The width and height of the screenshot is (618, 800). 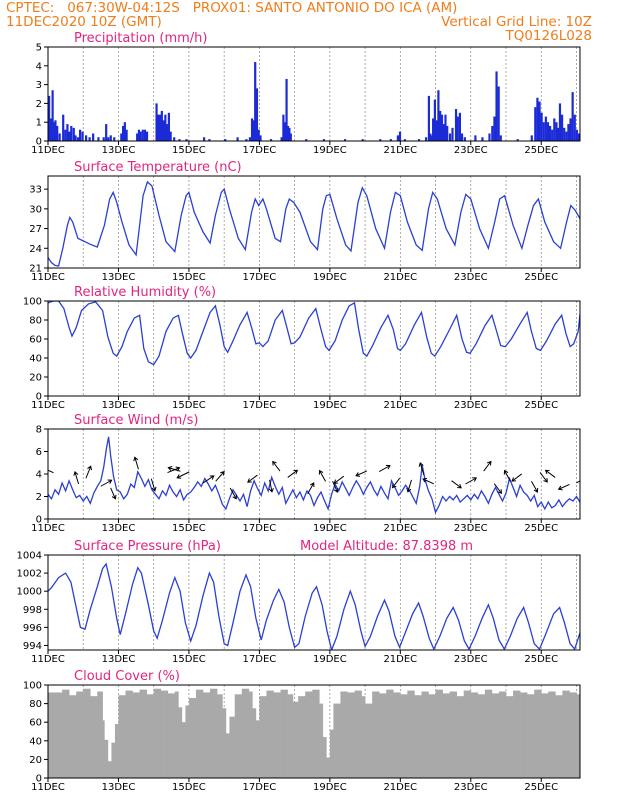 What do you see at coordinates (400, 405) in the screenshot?
I see `humidity-x-tick-label: 21DEC` at bounding box center [400, 405].